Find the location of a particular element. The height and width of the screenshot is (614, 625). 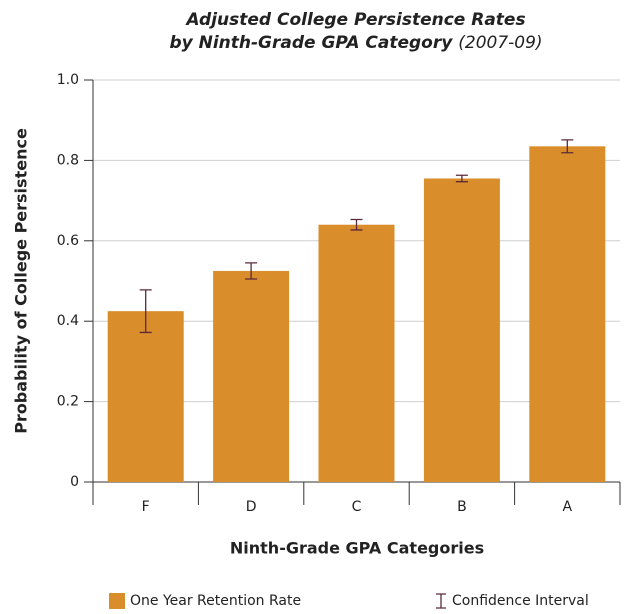

x-tick-label: F is located at coordinates (146, 507).